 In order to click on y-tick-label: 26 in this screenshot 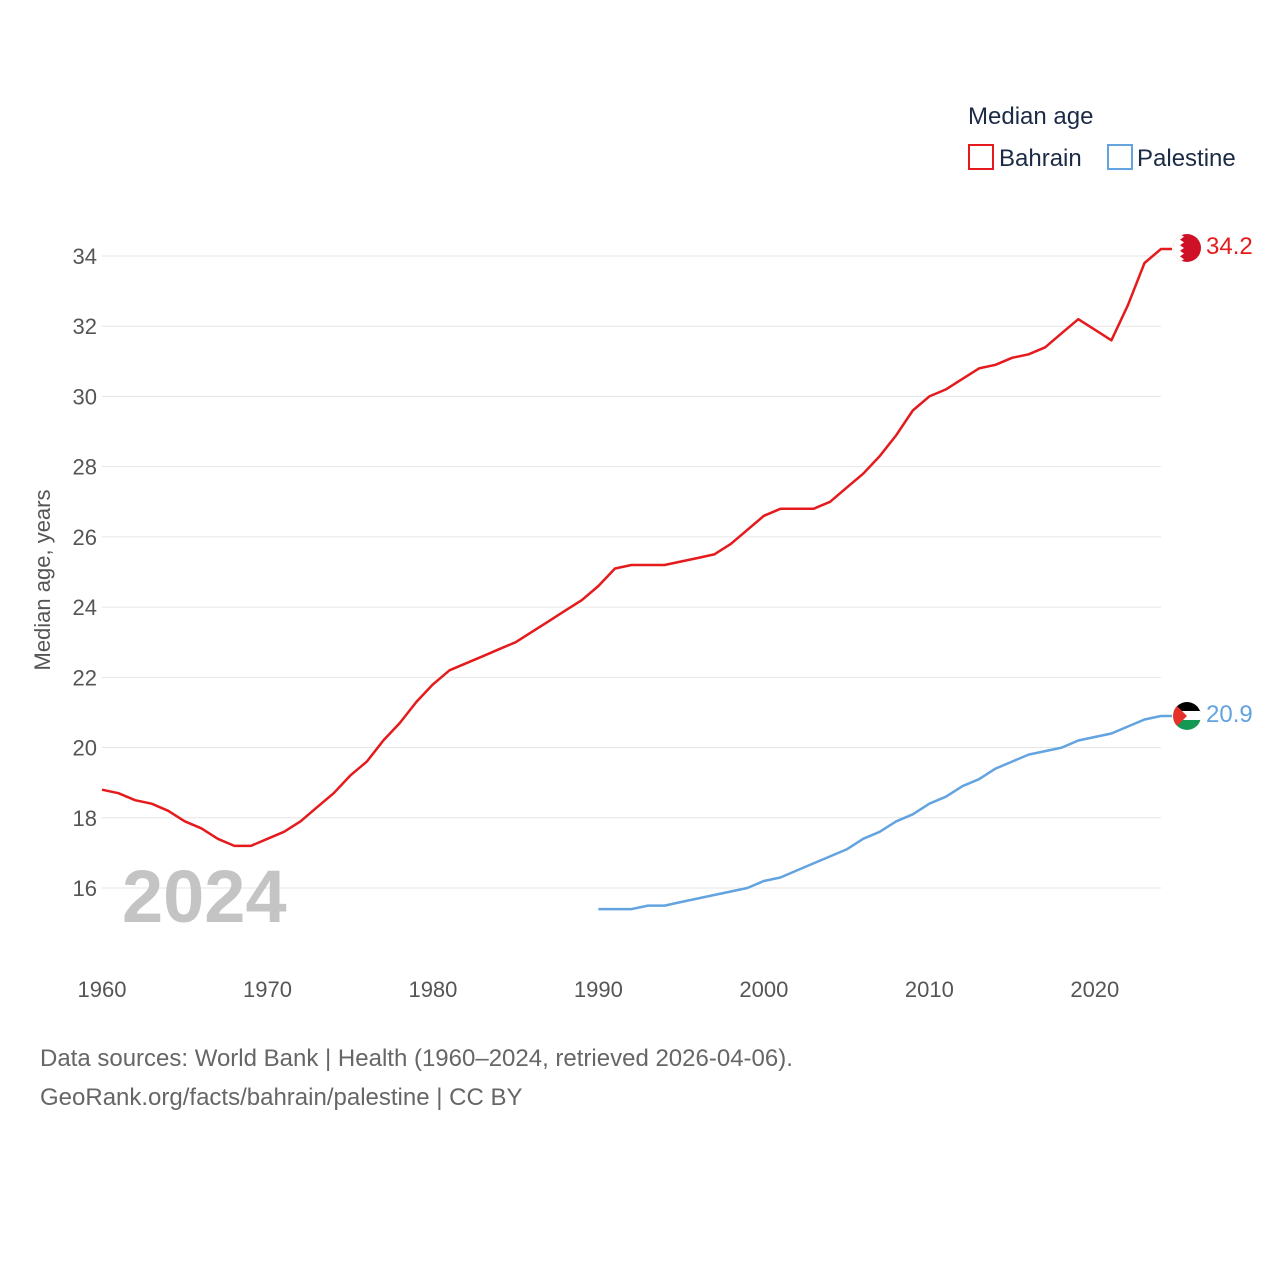, I will do `click(85, 537)`.